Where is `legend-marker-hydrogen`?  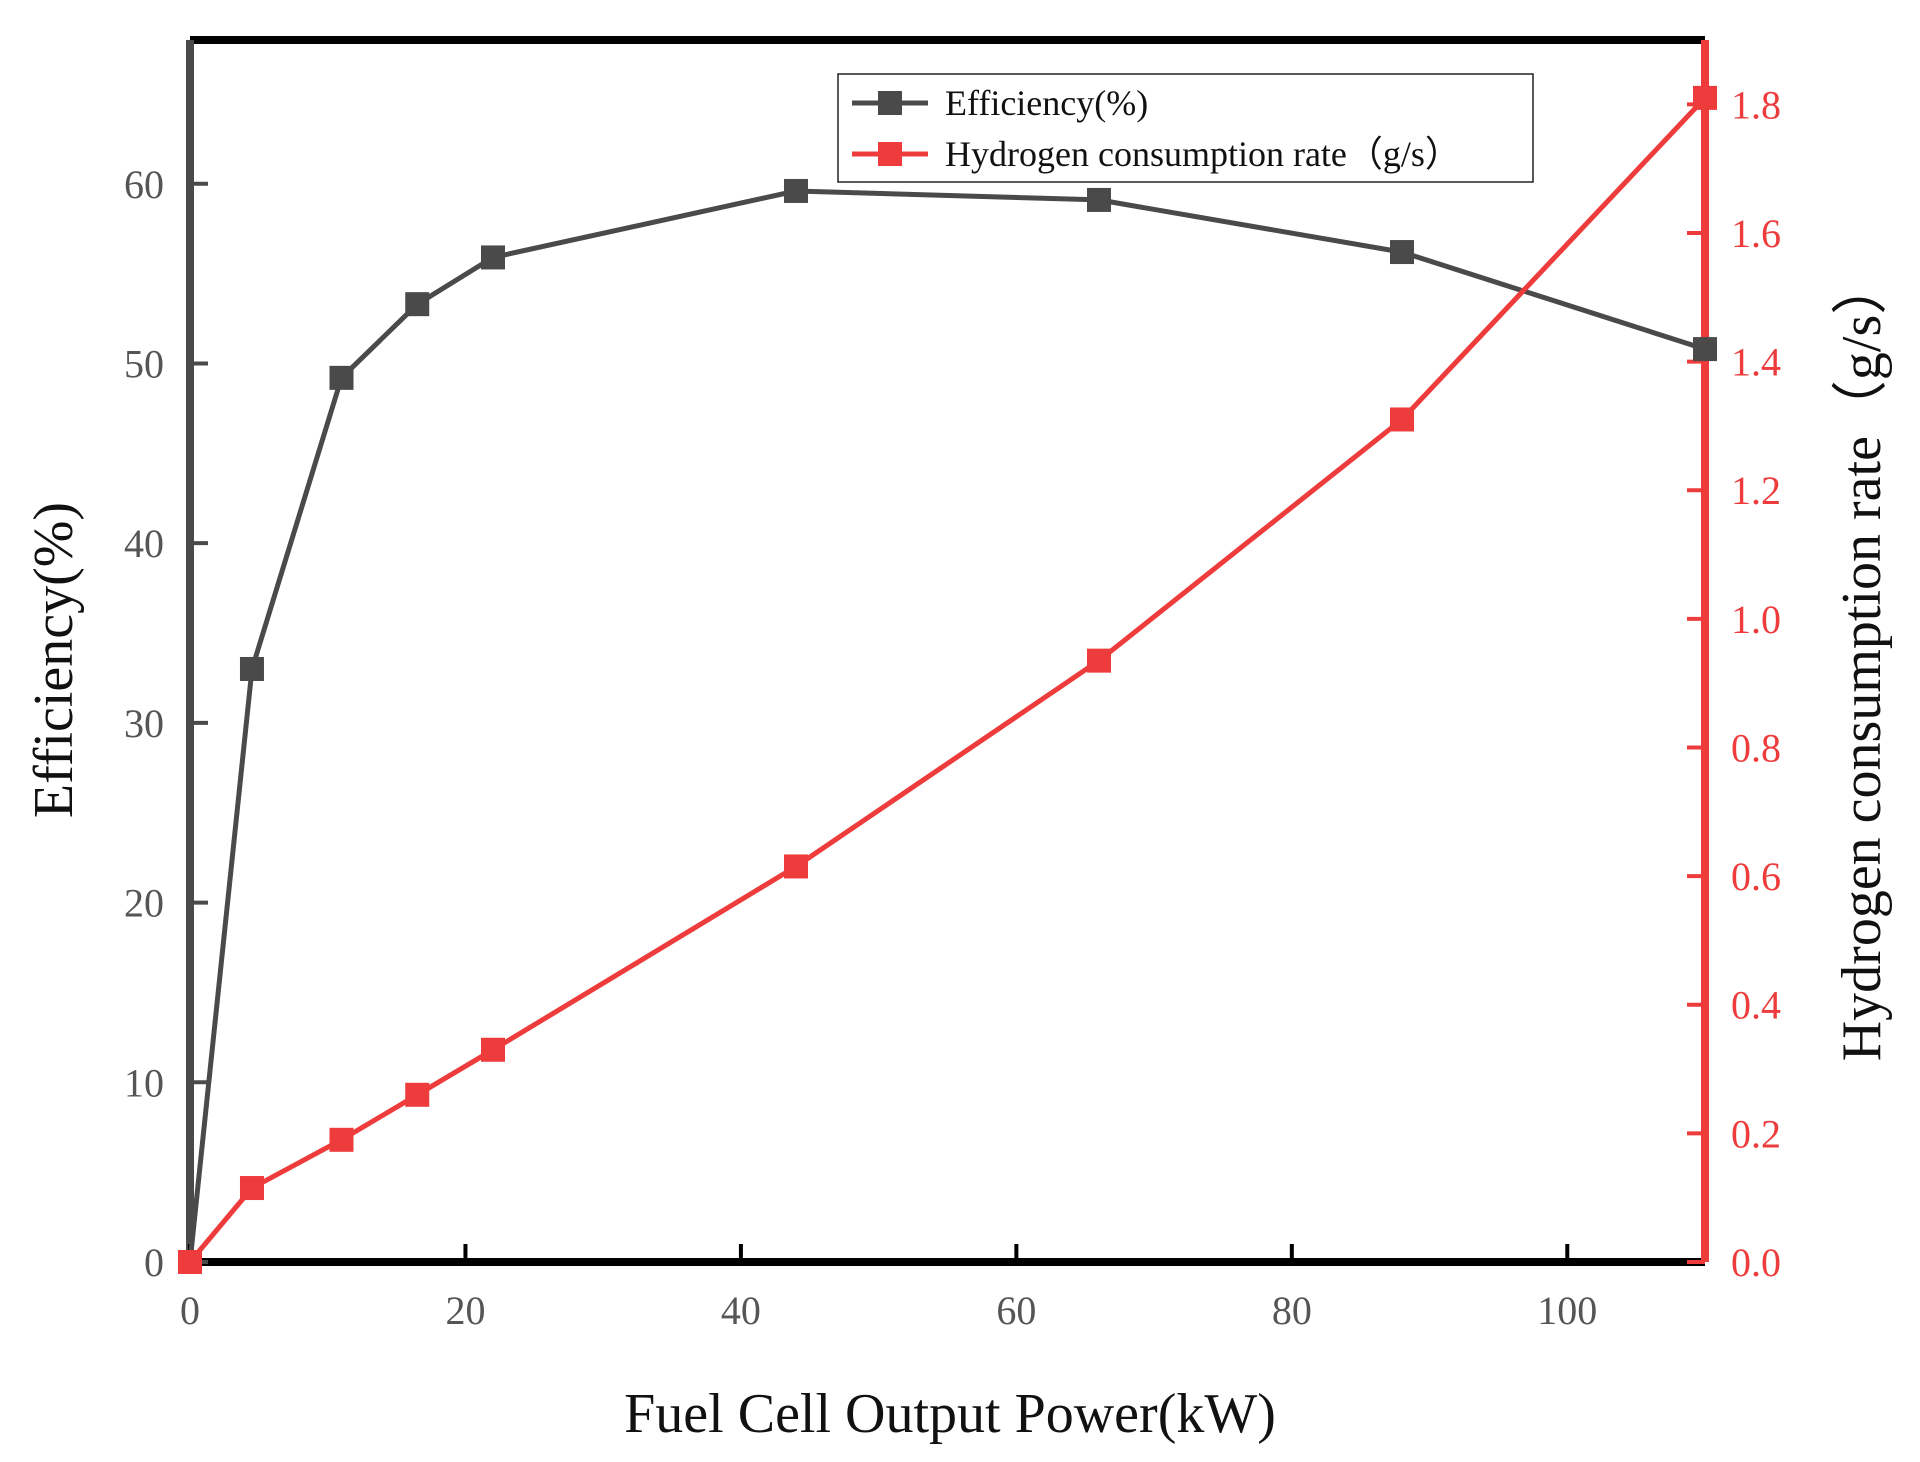 legend-marker-hydrogen is located at coordinates (890, 154).